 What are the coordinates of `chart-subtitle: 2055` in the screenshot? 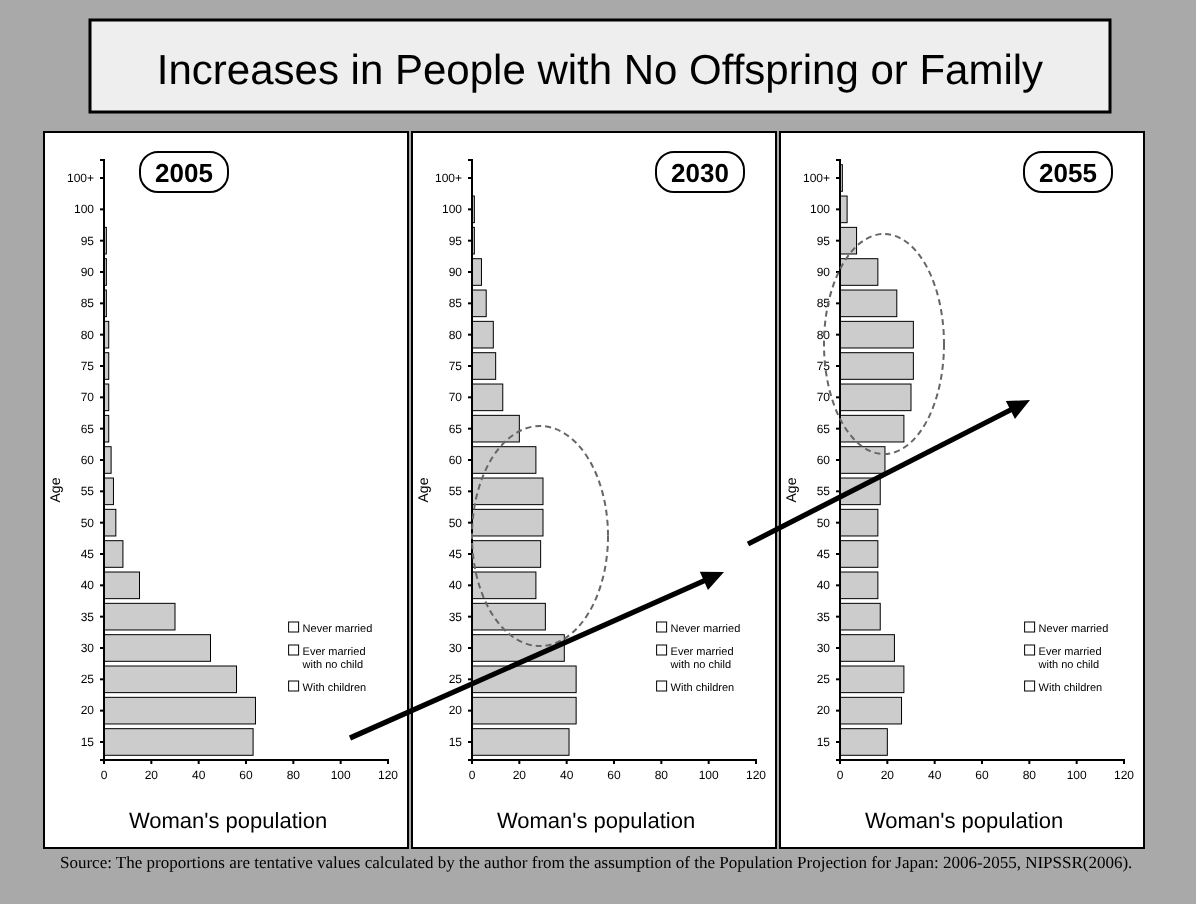 It's located at (1068, 173).